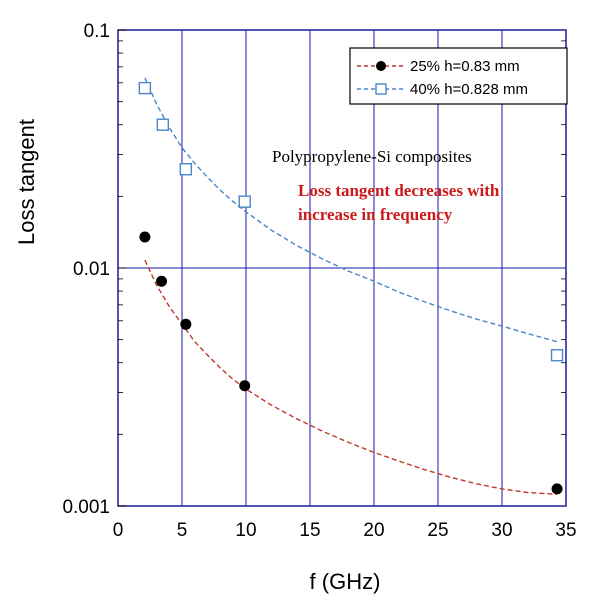 This screenshot has width=610, height=601. Describe the element at coordinates (372, 156) in the screenshot. I see `annotation-composite-name: Polypropylene-Si composites` at that location.